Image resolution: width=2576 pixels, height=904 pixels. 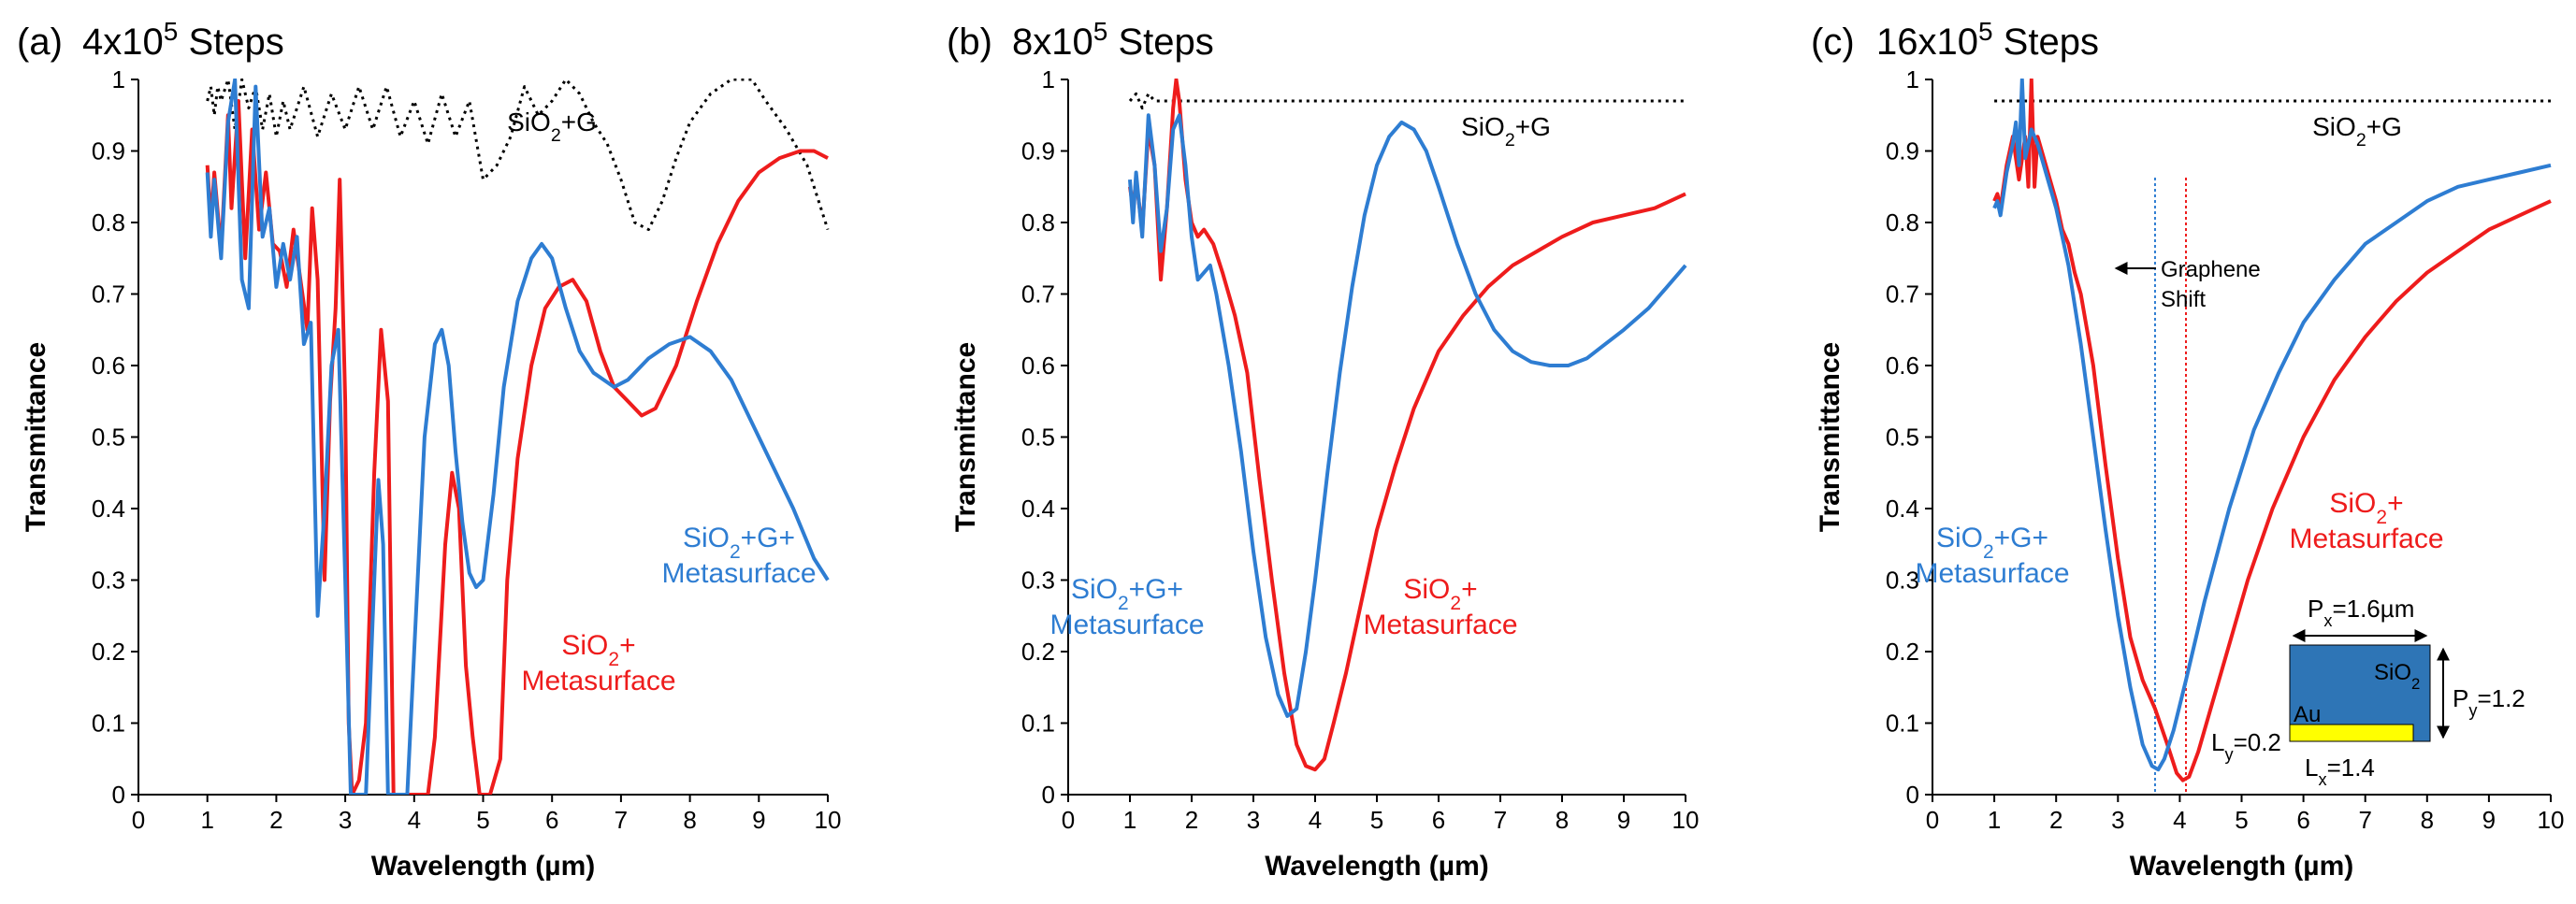 I want to click on annotation-sio2-g-metasurface-line2: Metasurface, so click(x=1992, y=573).